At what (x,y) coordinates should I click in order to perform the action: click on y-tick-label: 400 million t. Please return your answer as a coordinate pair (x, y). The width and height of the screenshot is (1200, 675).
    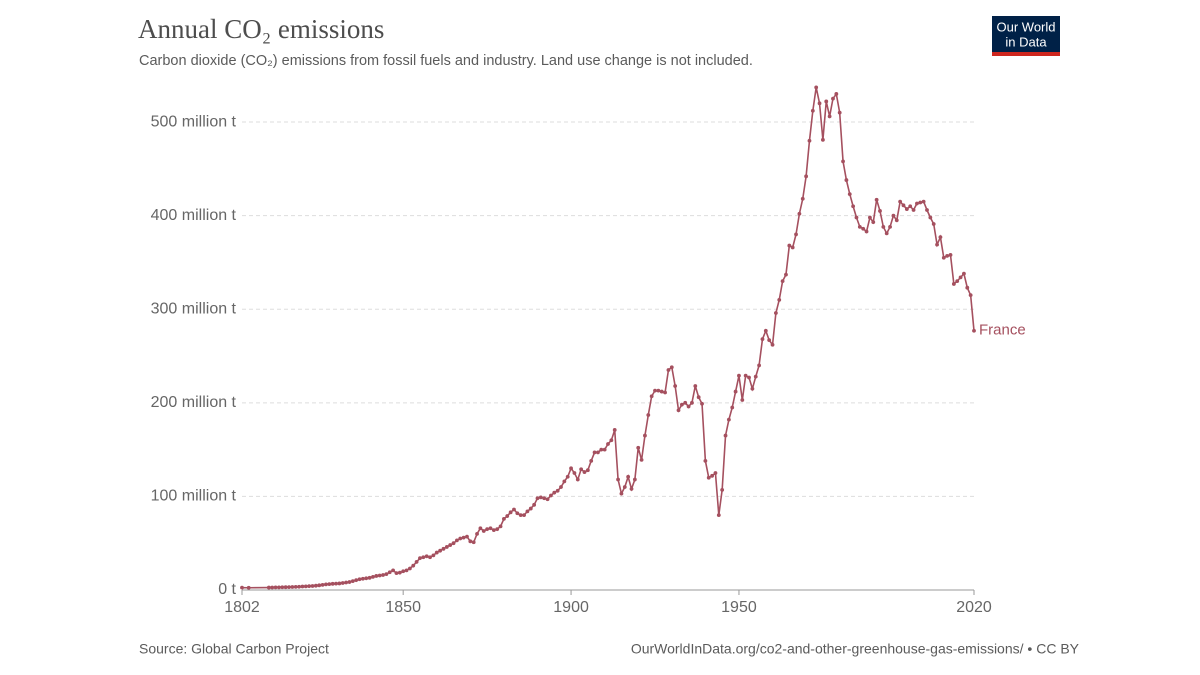
    Looking at the image, I should click on (194, 215).